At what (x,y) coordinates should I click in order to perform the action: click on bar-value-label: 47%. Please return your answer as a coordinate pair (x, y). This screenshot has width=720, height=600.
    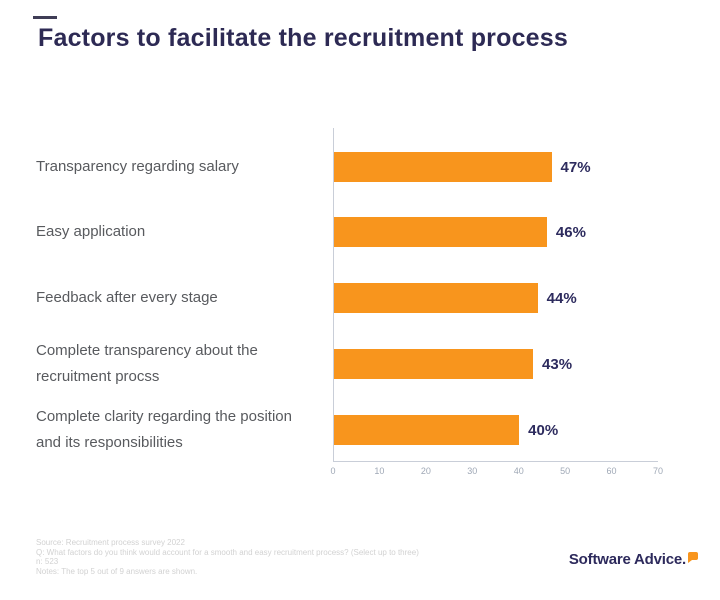
    Looking at the image, I should click on (575, 167).